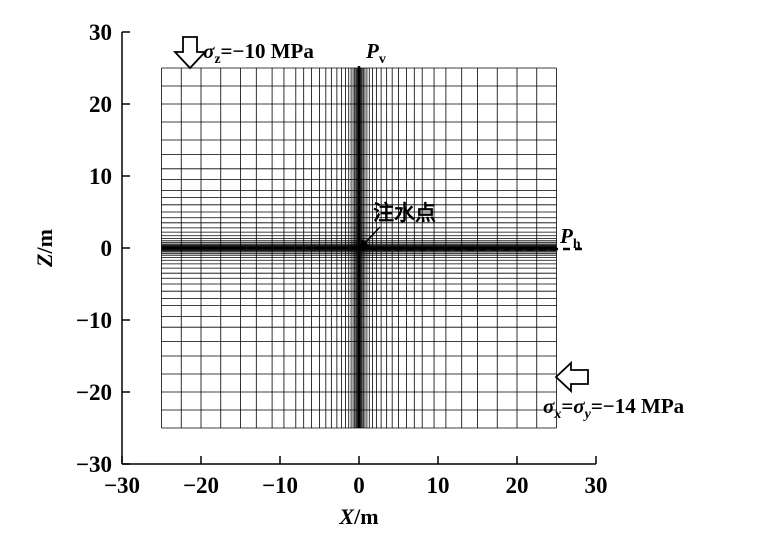  Describe the element at coordinates (438, 485) in the screenshot. I see `x-tick-label: 10` at that location.